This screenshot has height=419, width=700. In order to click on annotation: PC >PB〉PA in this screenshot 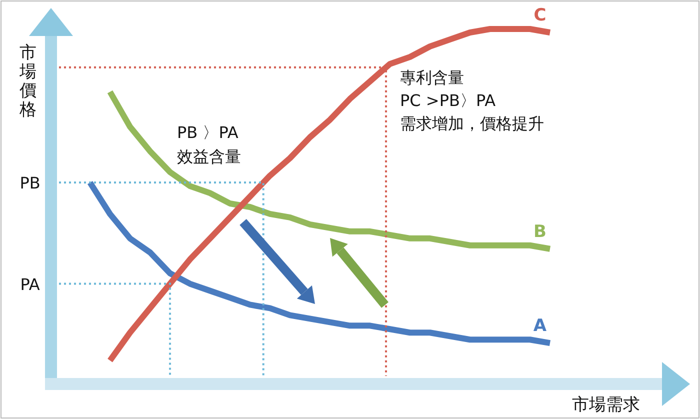, I will do `click(448, 100)`.